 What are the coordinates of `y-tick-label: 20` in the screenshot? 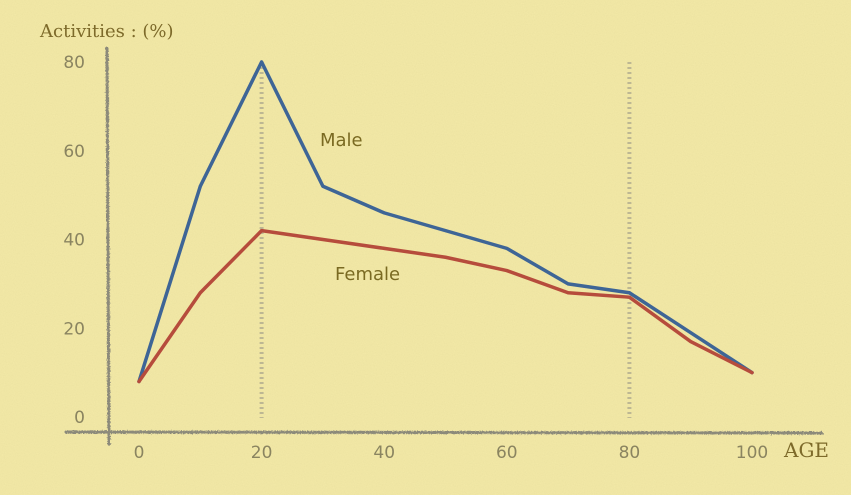 It's located at (74, 329).